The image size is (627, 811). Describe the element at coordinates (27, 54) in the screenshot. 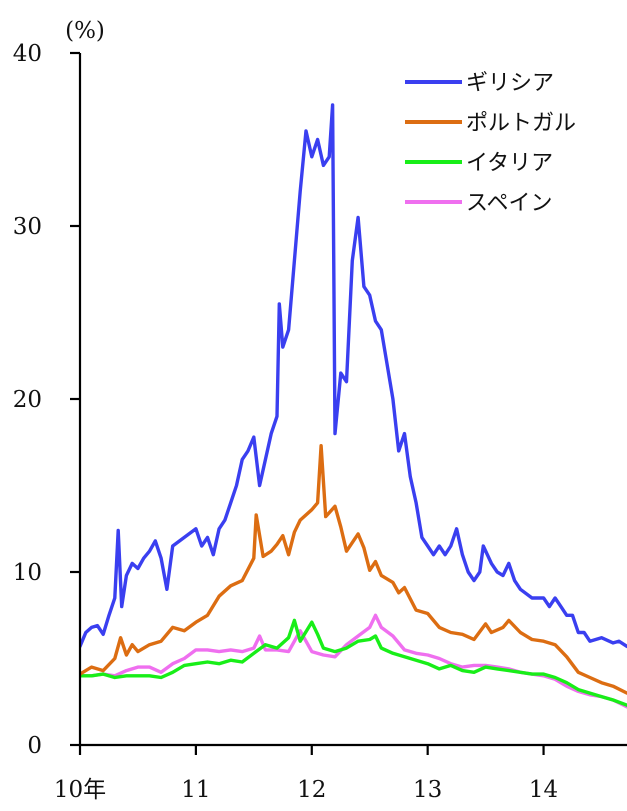

I see `y-tick-label: 40` at that location.